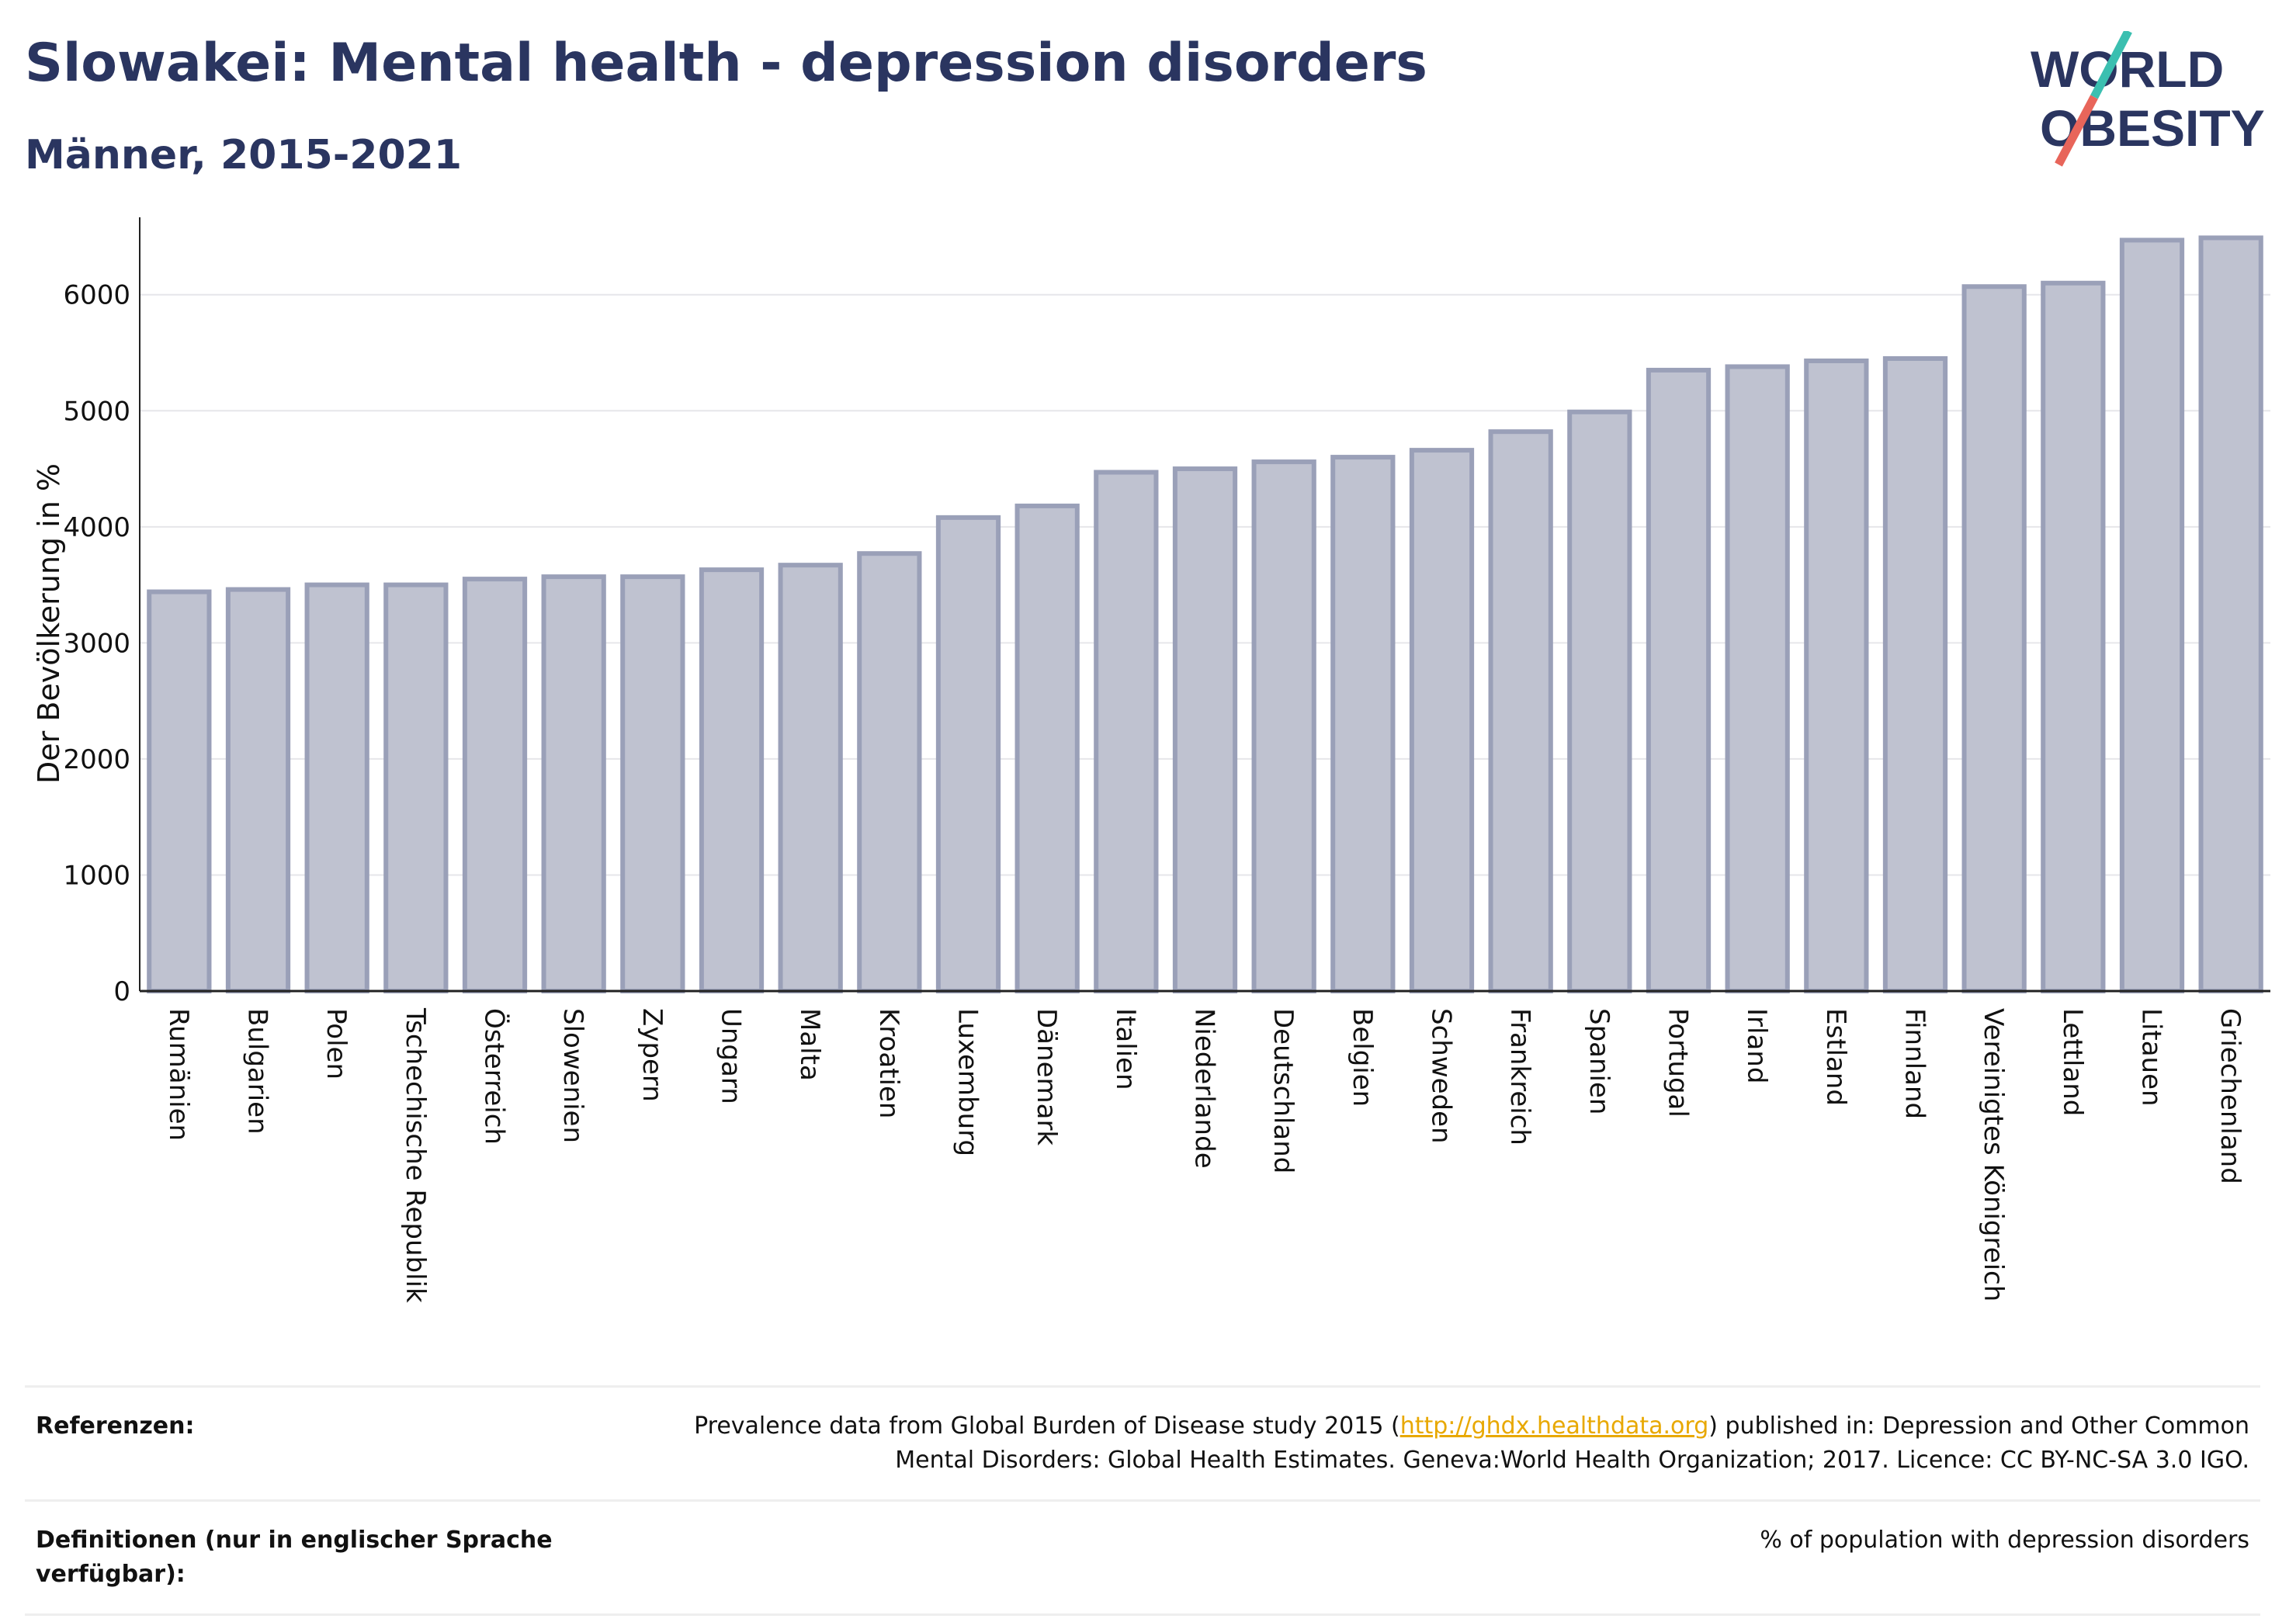  I want to click on logo-slash-bottom, so click(2076, 131).